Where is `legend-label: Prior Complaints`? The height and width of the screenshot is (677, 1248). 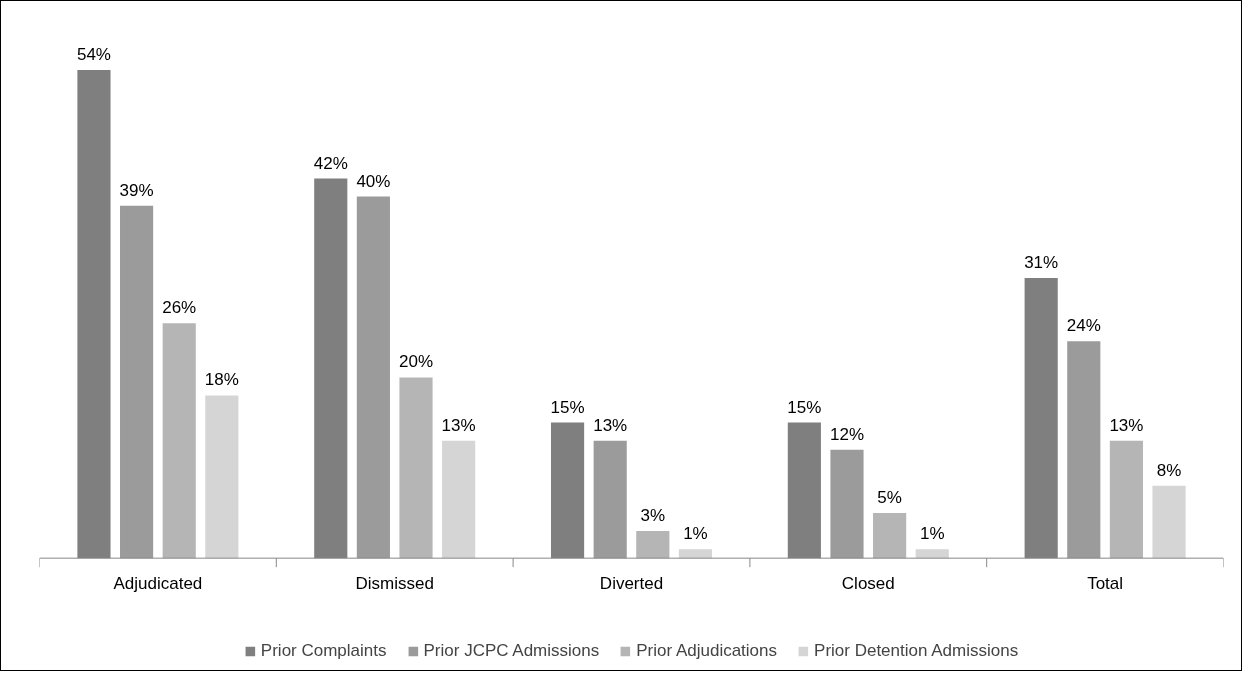
legend-label: Prior Complaints is located at coordinates (323, 651).